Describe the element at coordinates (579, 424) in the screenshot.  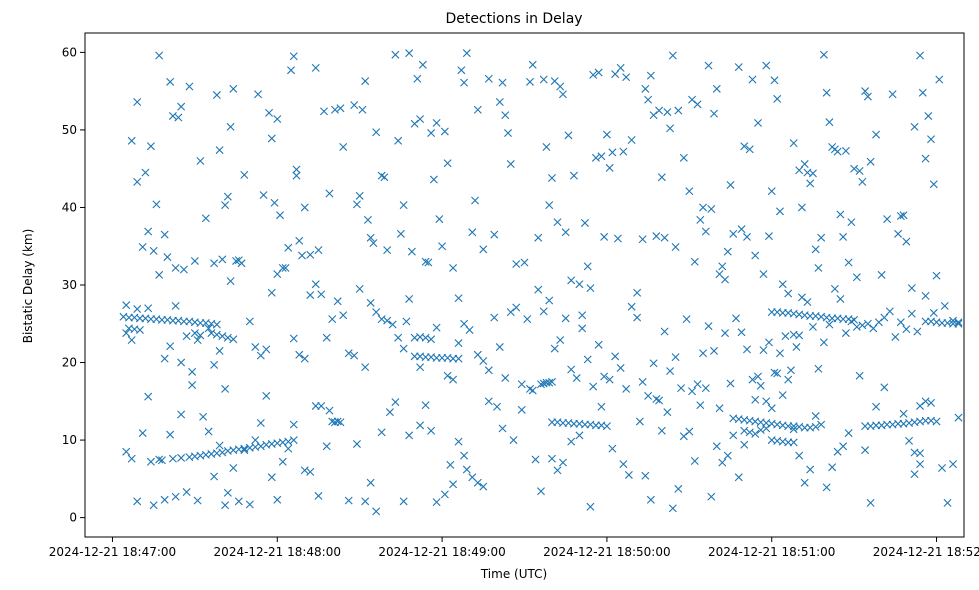
I see `series-track-12km-mid` at that location.